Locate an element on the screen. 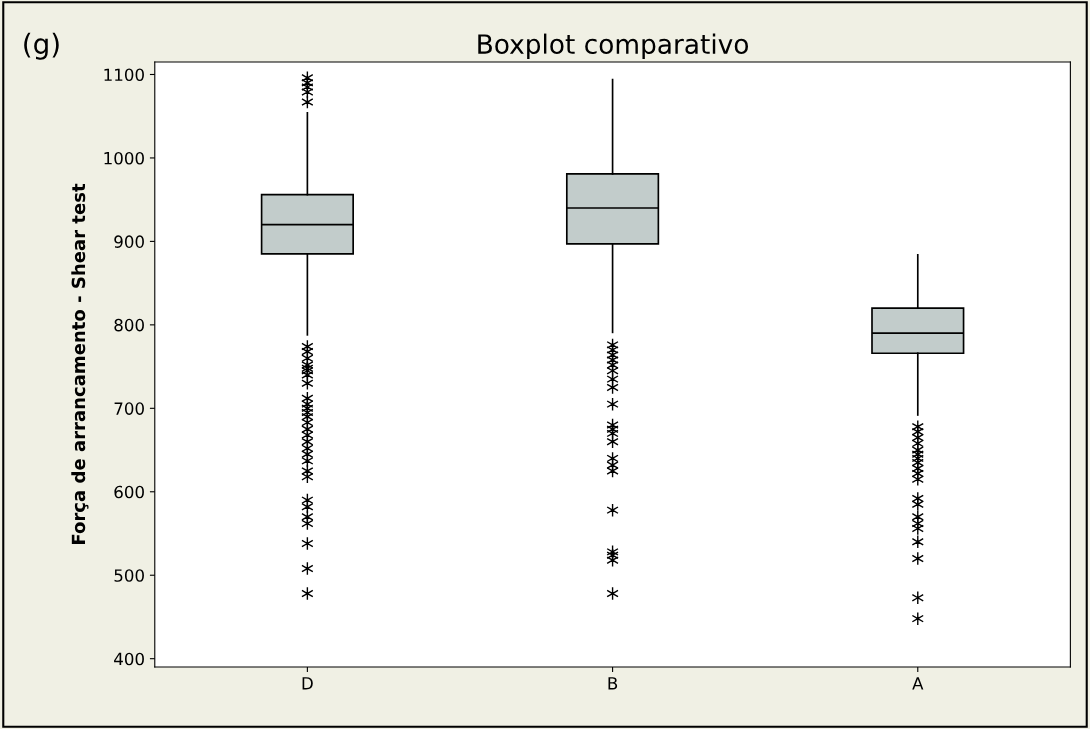  y-tick-label: 500 is located at coordinates (129, 575).